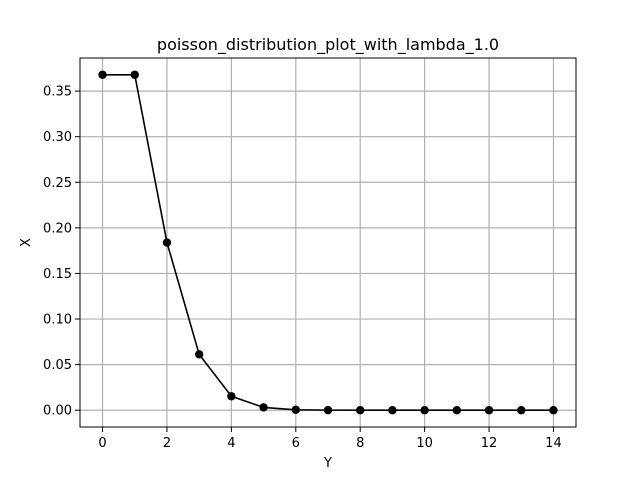  I want to click on y-tick-label: 0.20, so click(57, 228).